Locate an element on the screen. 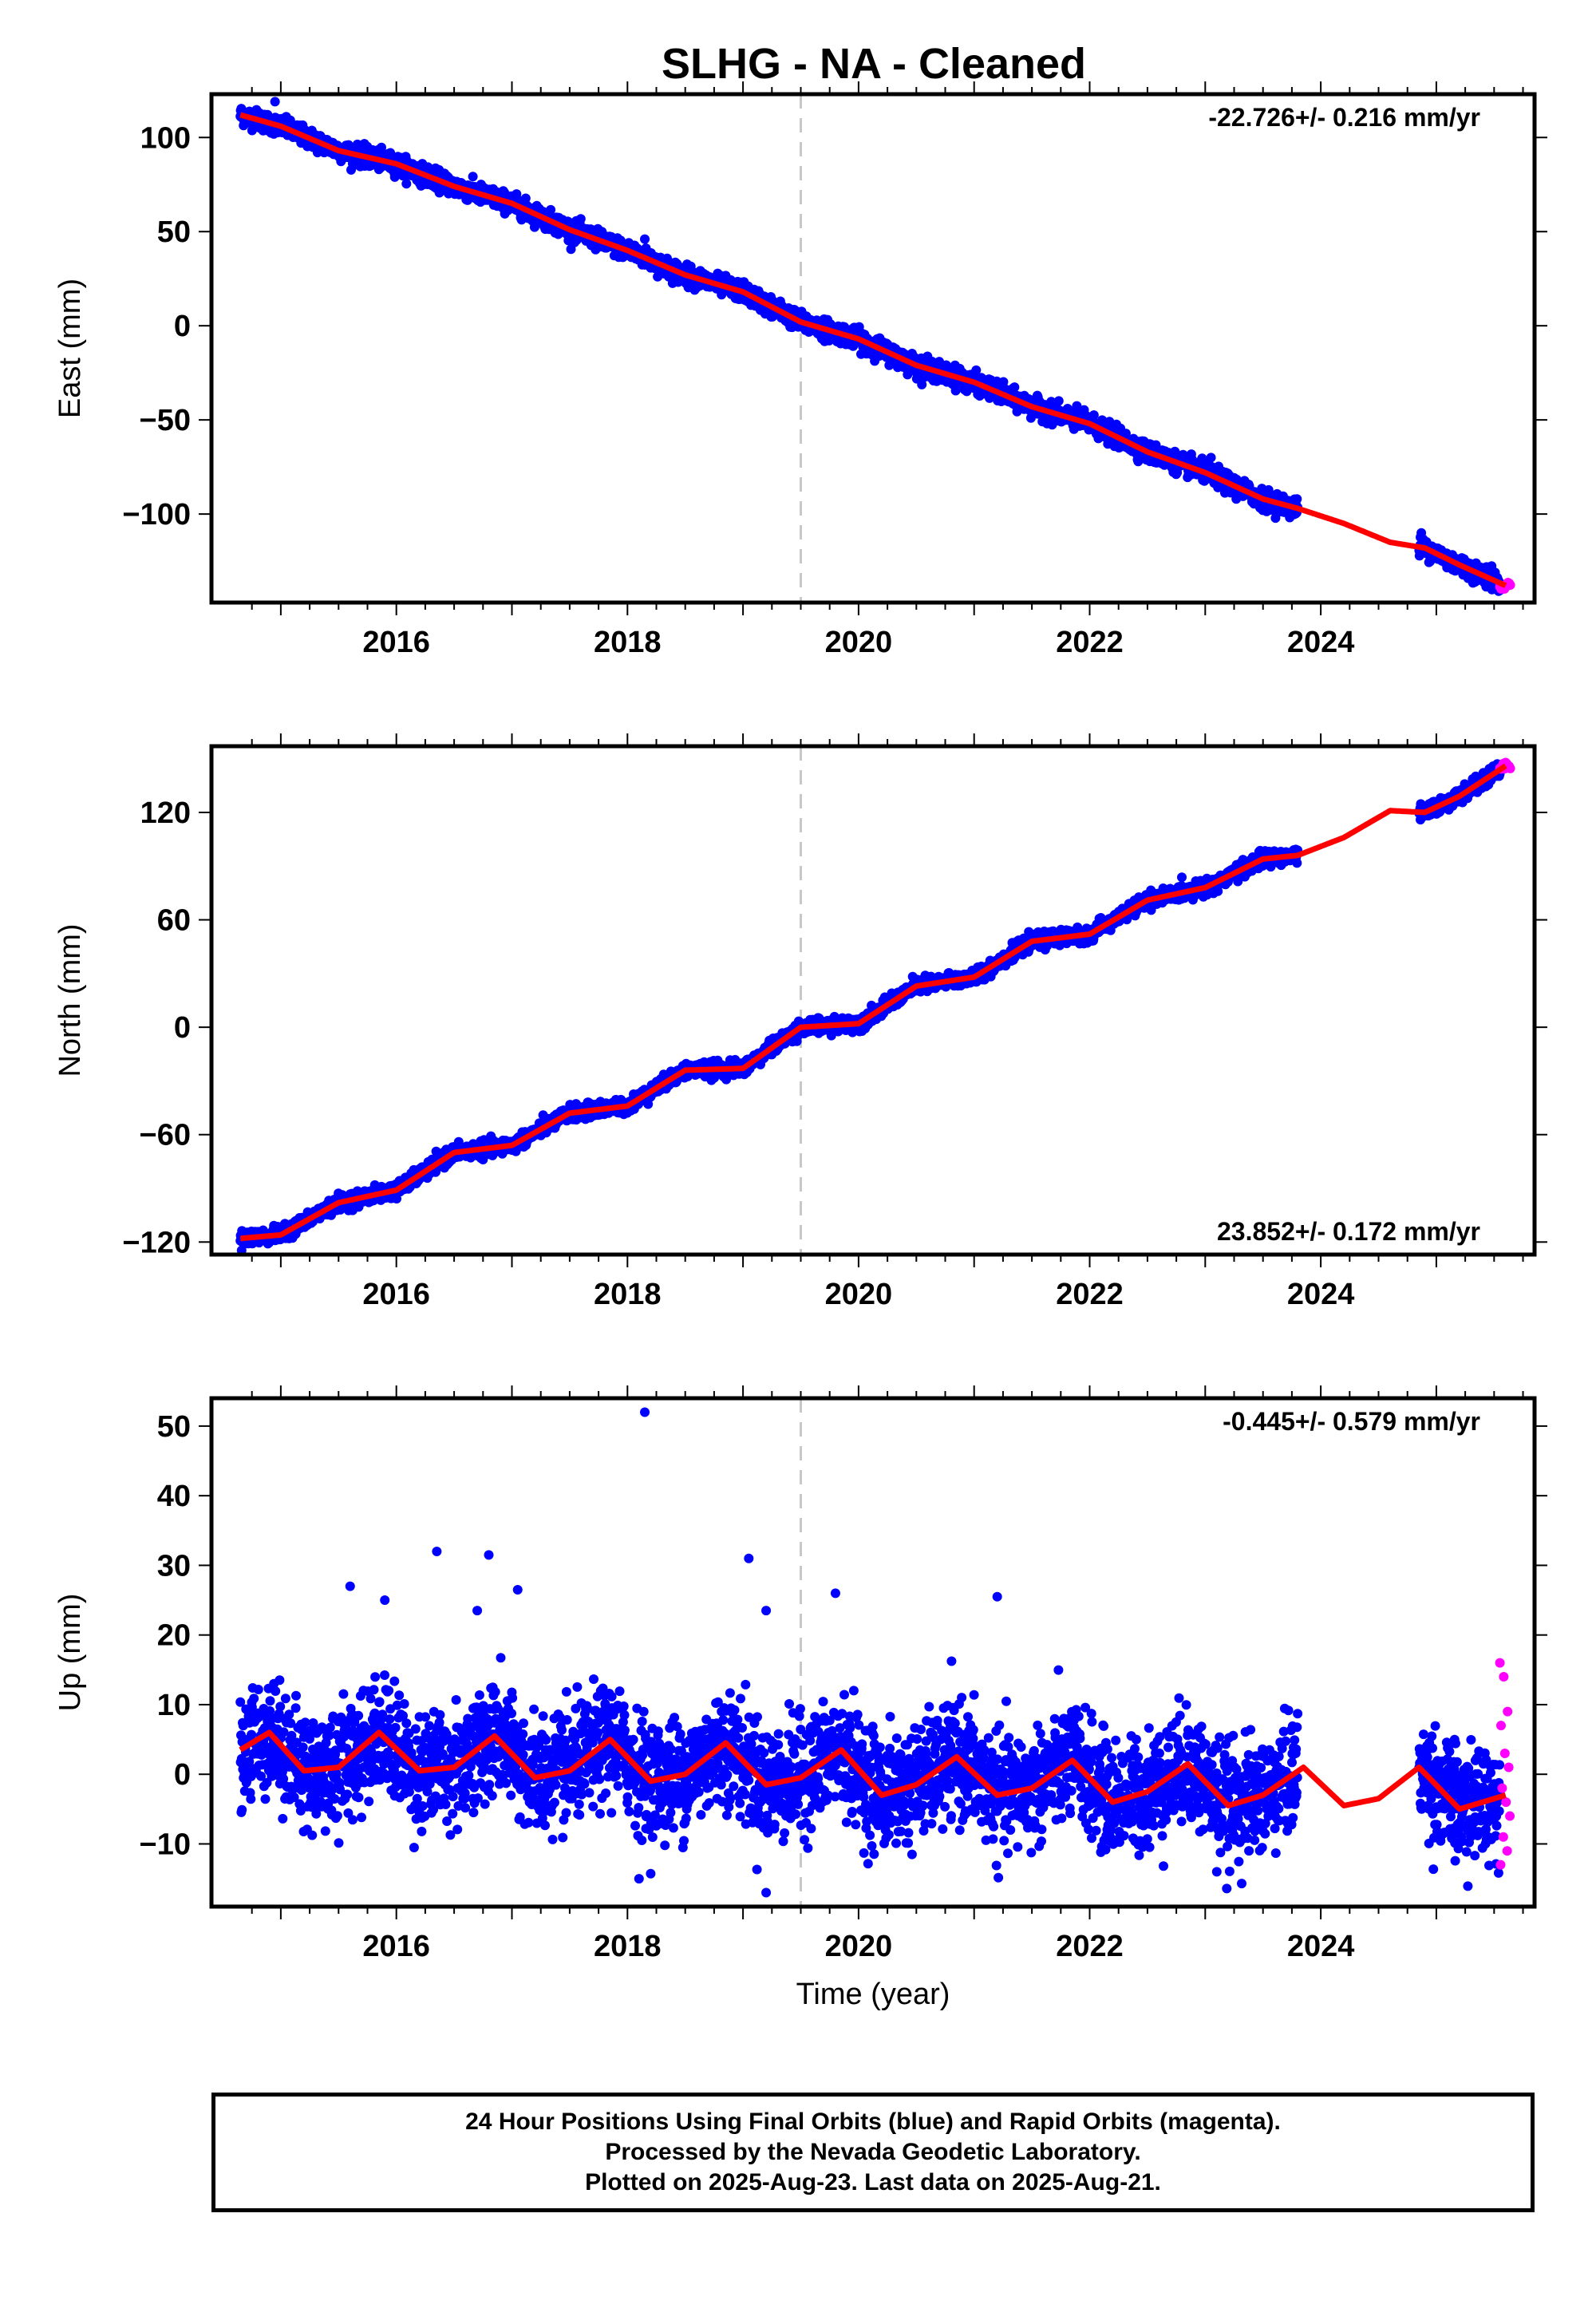 The height and width of the screenshot is (2316, 1596). x-tick-label: 2024 is located at coordinates (1321, 642).